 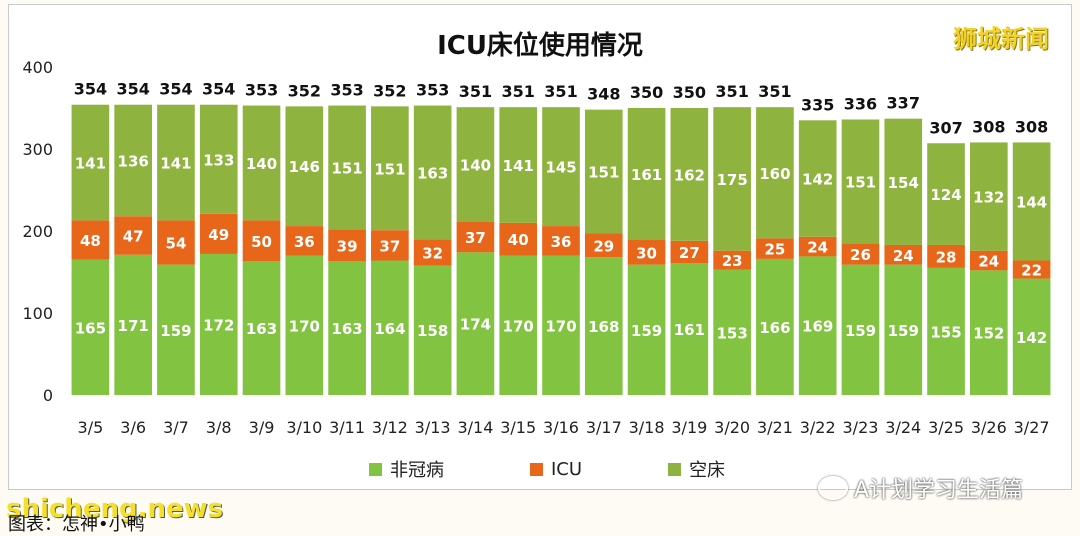 I want to click on data-label: 37, so click(x=475, y=238).